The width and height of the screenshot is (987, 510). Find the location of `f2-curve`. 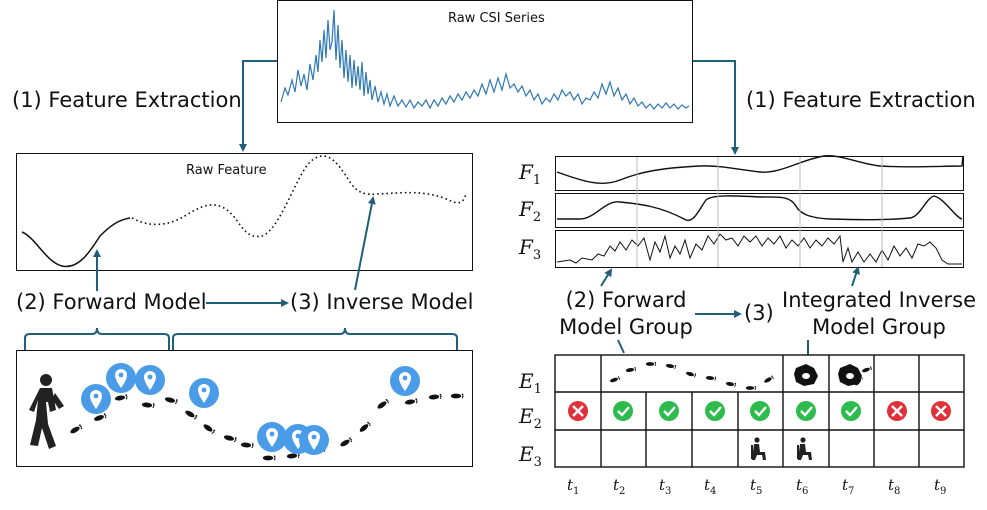

f2-curve is located at coordinates (760, 208).